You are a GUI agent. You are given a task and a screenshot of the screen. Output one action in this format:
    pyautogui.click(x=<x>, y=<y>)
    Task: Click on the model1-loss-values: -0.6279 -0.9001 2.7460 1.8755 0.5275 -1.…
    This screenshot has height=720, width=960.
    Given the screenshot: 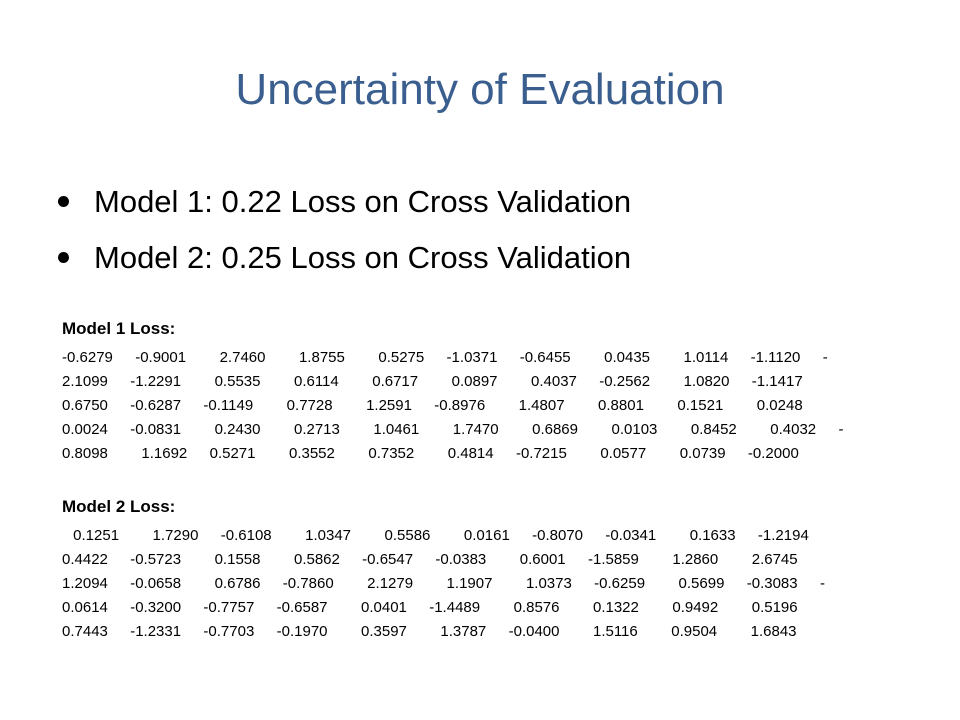 What is the action you would take?
    pyautogui.click(x=472, y=406)
    